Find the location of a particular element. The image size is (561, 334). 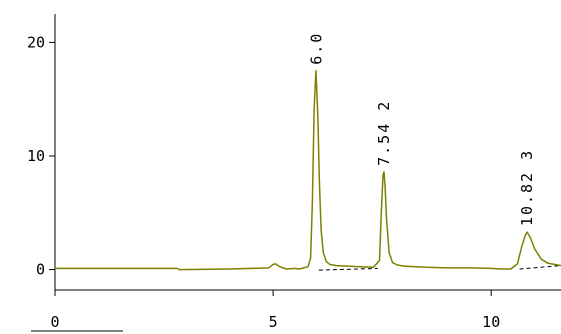

peak-label: 7.54 2 is located at coordinates (384, 133).